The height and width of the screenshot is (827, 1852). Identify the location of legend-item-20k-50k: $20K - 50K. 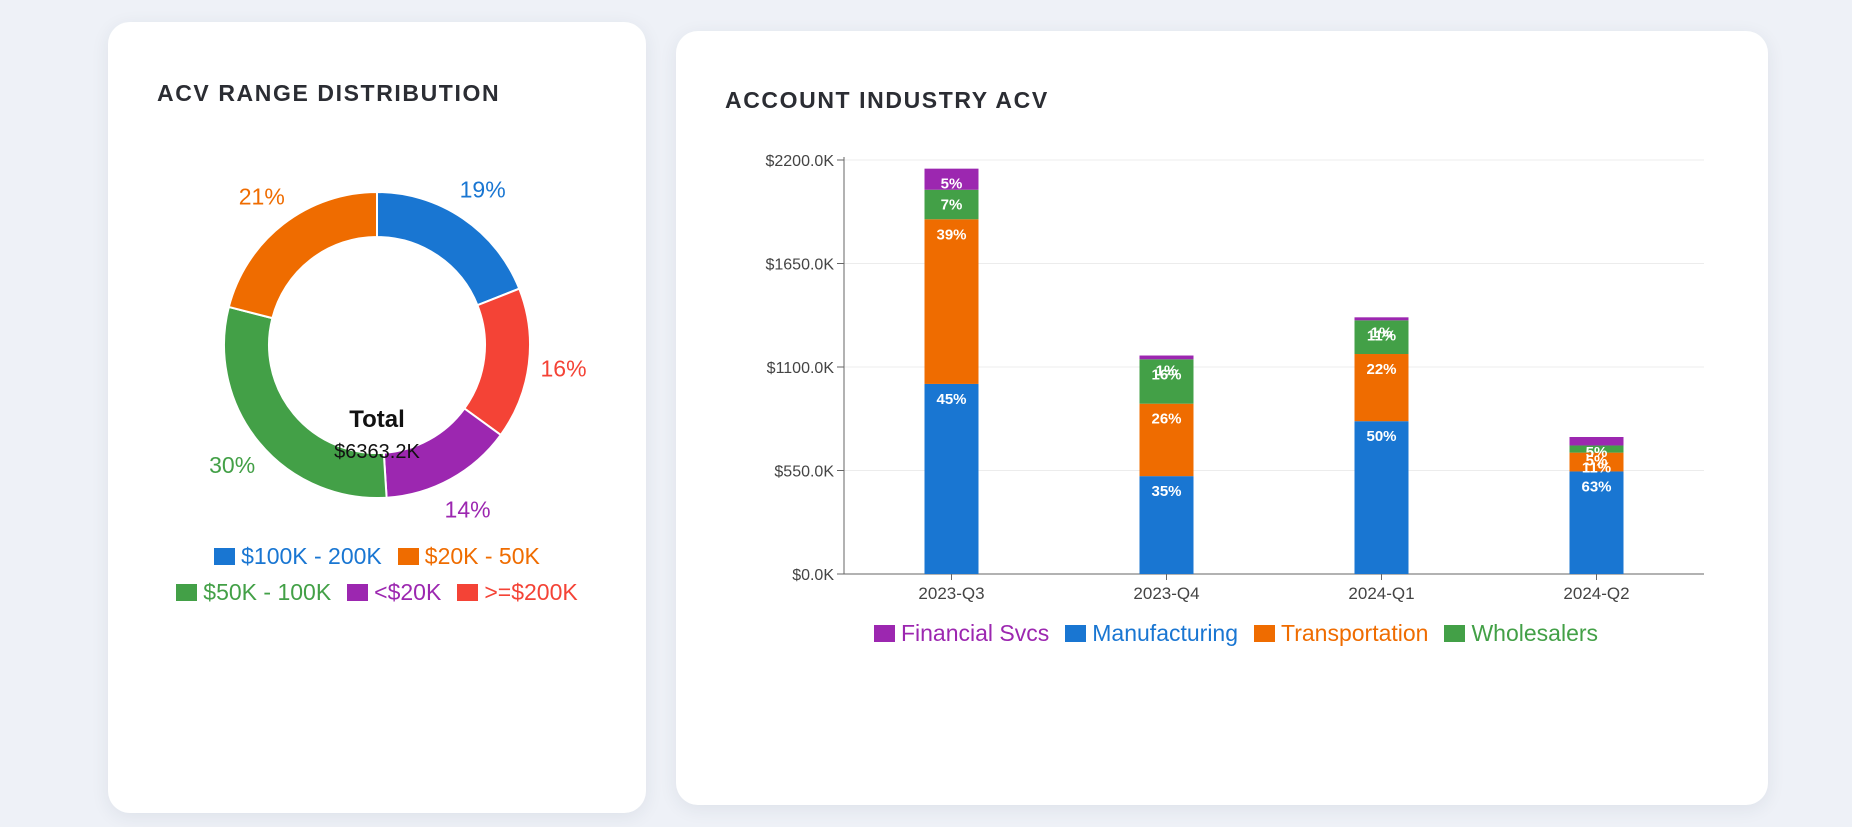
(468, 556).